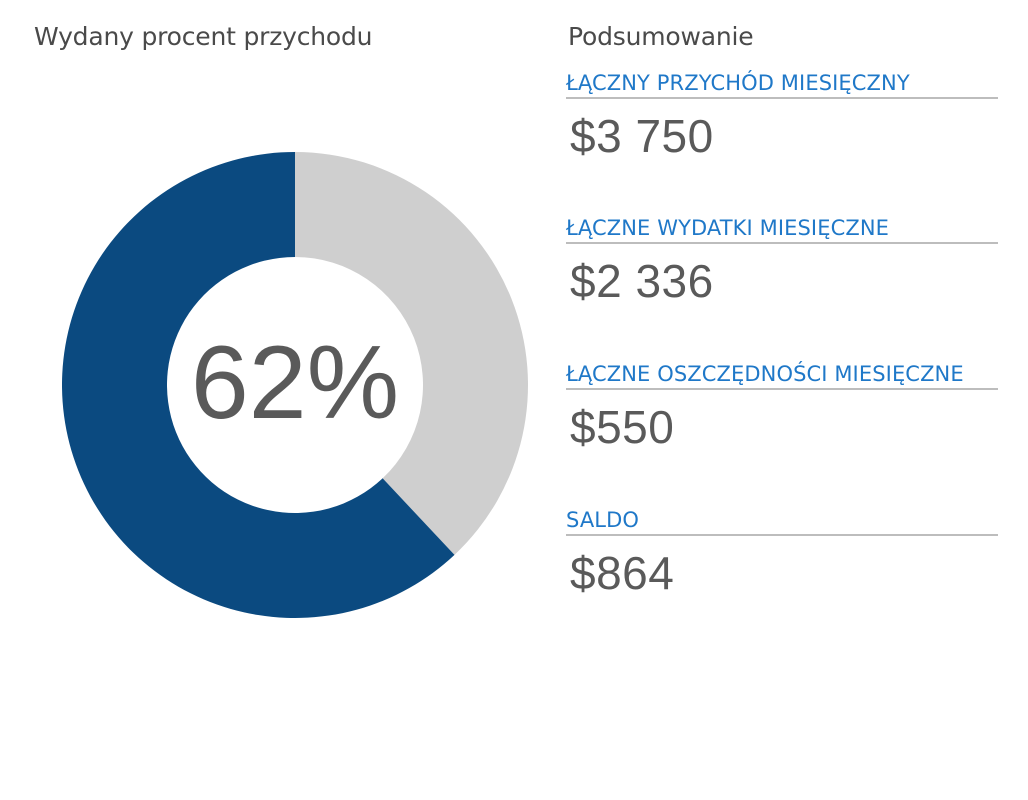 The width and height of the screenshot is (1028, 800). I want to click on summary-title: Podsumowanie, so click(661, 36).